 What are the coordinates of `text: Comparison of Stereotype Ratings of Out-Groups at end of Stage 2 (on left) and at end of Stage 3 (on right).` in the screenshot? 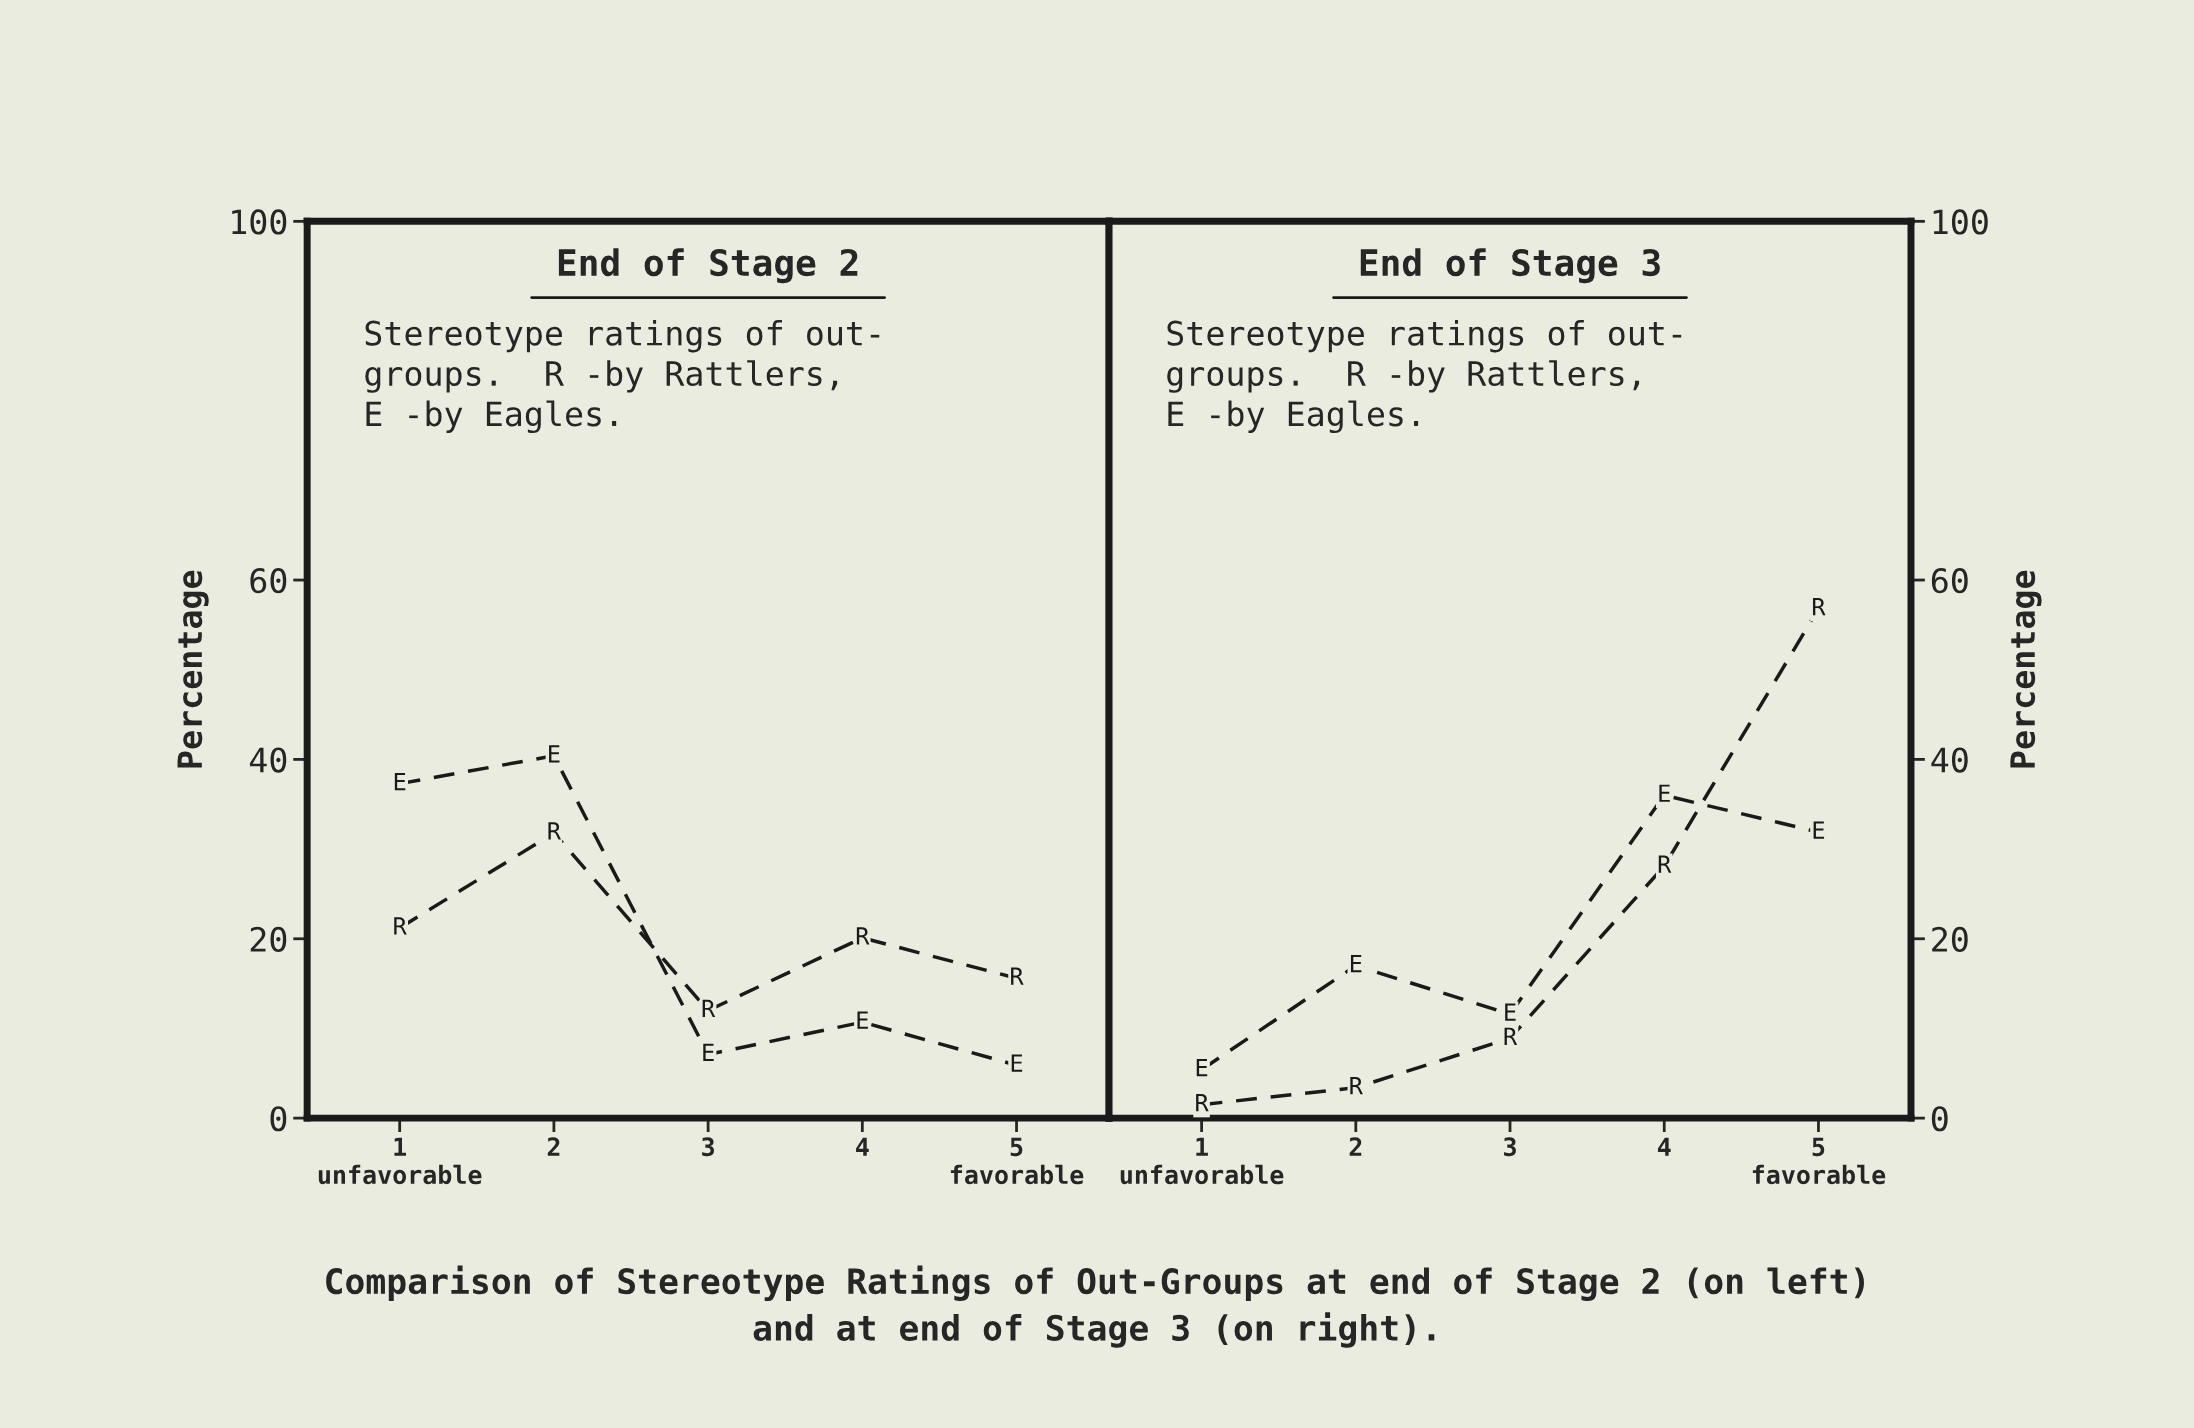 It's located at (1095, 1306).